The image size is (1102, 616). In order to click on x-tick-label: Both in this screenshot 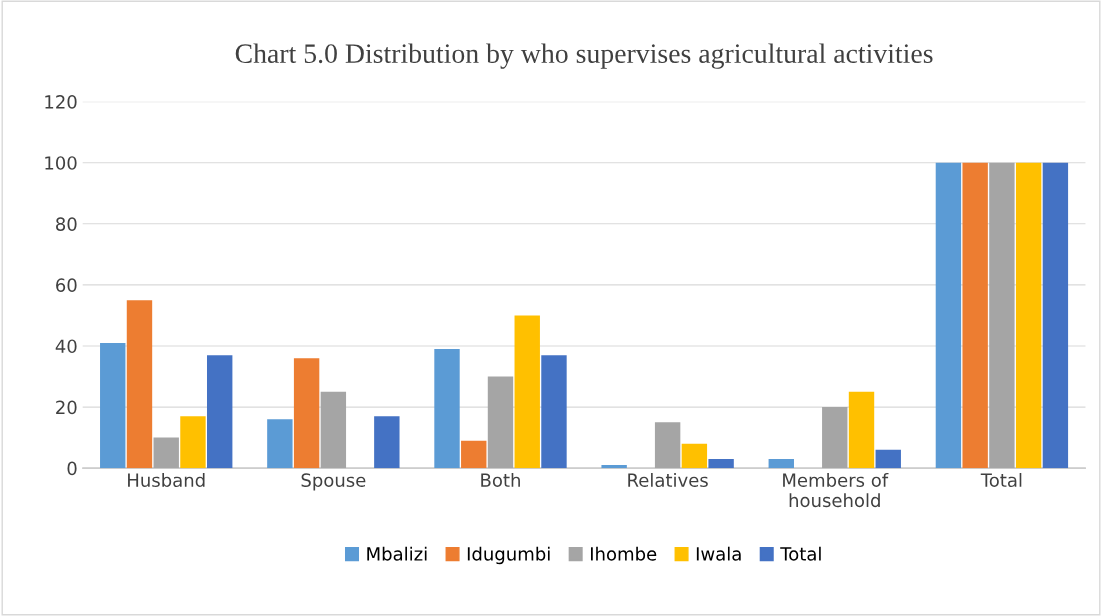, I will do `click(500, 480)`.